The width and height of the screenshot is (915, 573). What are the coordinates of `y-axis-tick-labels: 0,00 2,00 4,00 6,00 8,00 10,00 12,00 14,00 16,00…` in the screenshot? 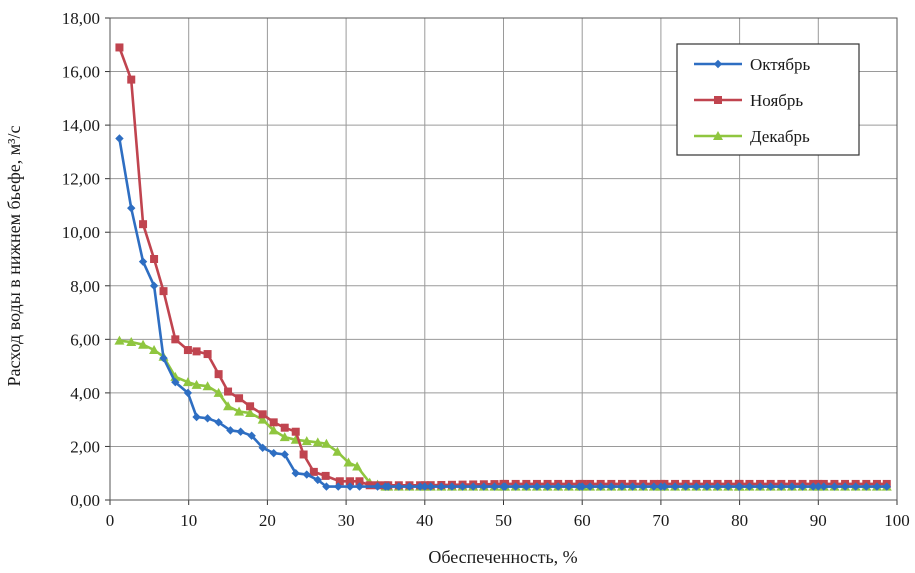 It's located at (86, 259).